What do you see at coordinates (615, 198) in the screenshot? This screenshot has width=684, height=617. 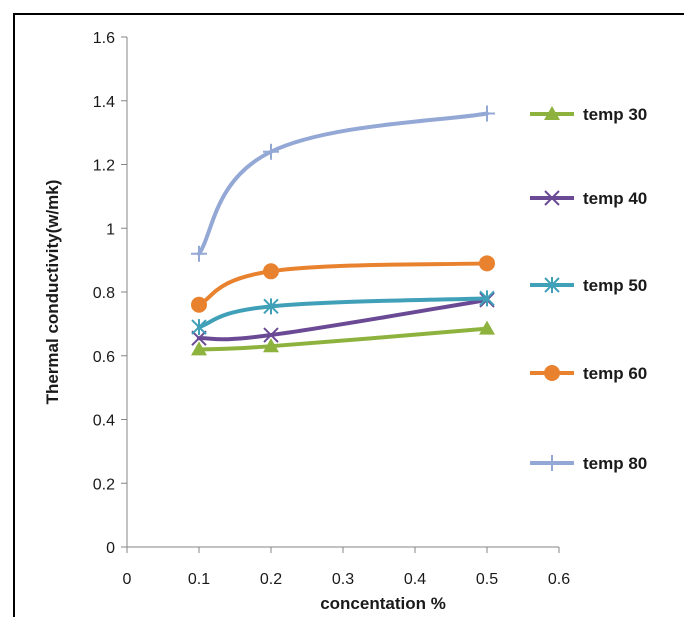 I see `legend-label: temp 40` at bounding box center [615, 198].